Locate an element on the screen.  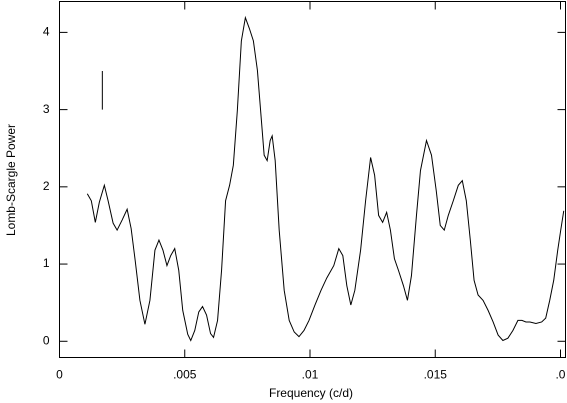
x-tick-label: 0 is located at coordinates (59, 375).